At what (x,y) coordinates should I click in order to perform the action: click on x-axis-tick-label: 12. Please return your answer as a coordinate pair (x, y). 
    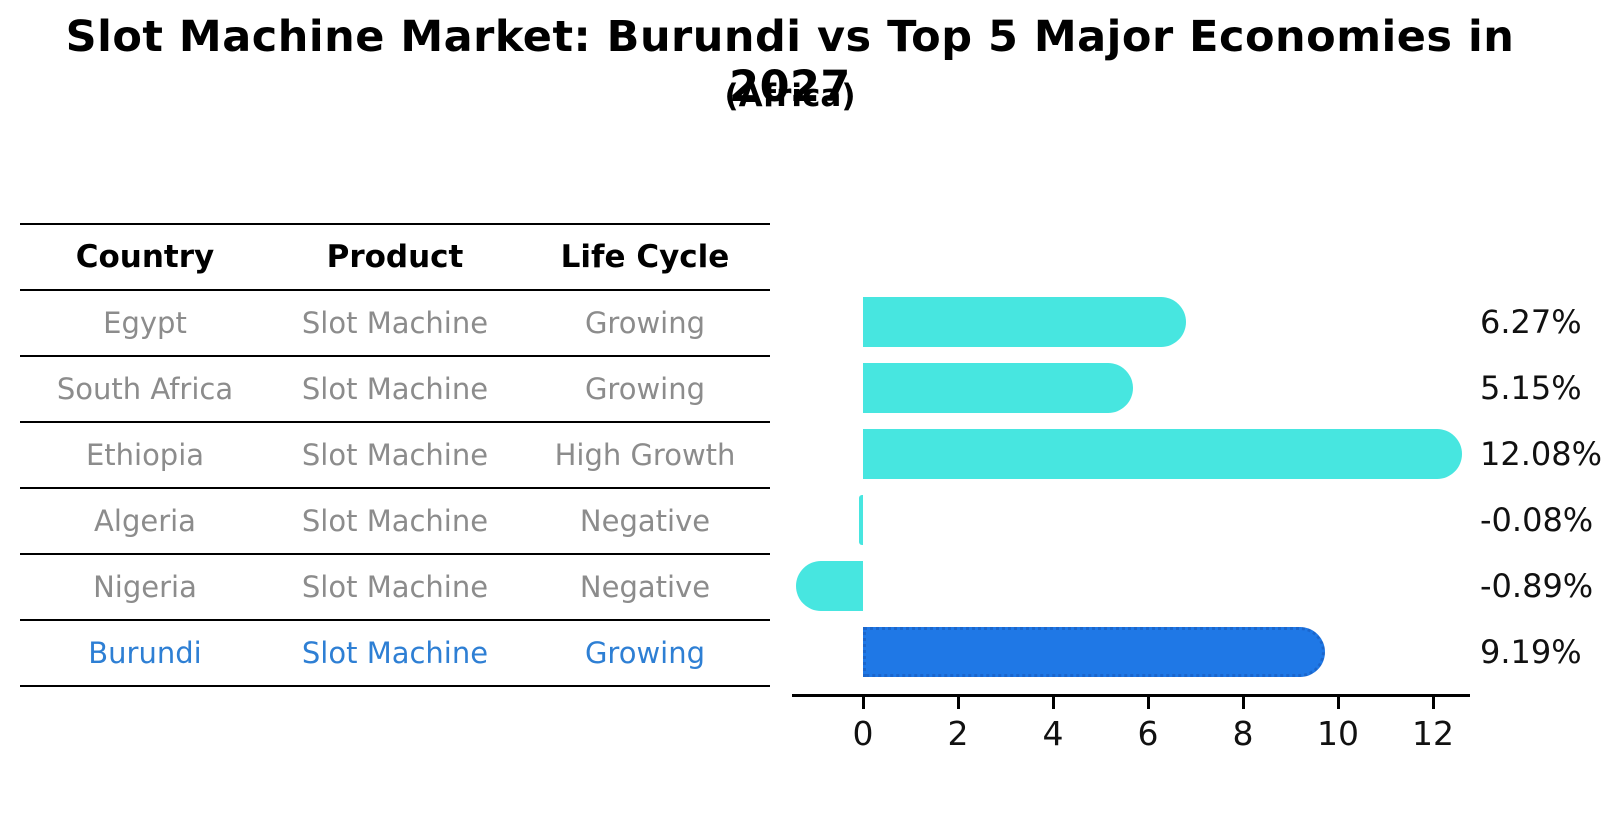
    Looking at the image, I should click on (1433, 733).